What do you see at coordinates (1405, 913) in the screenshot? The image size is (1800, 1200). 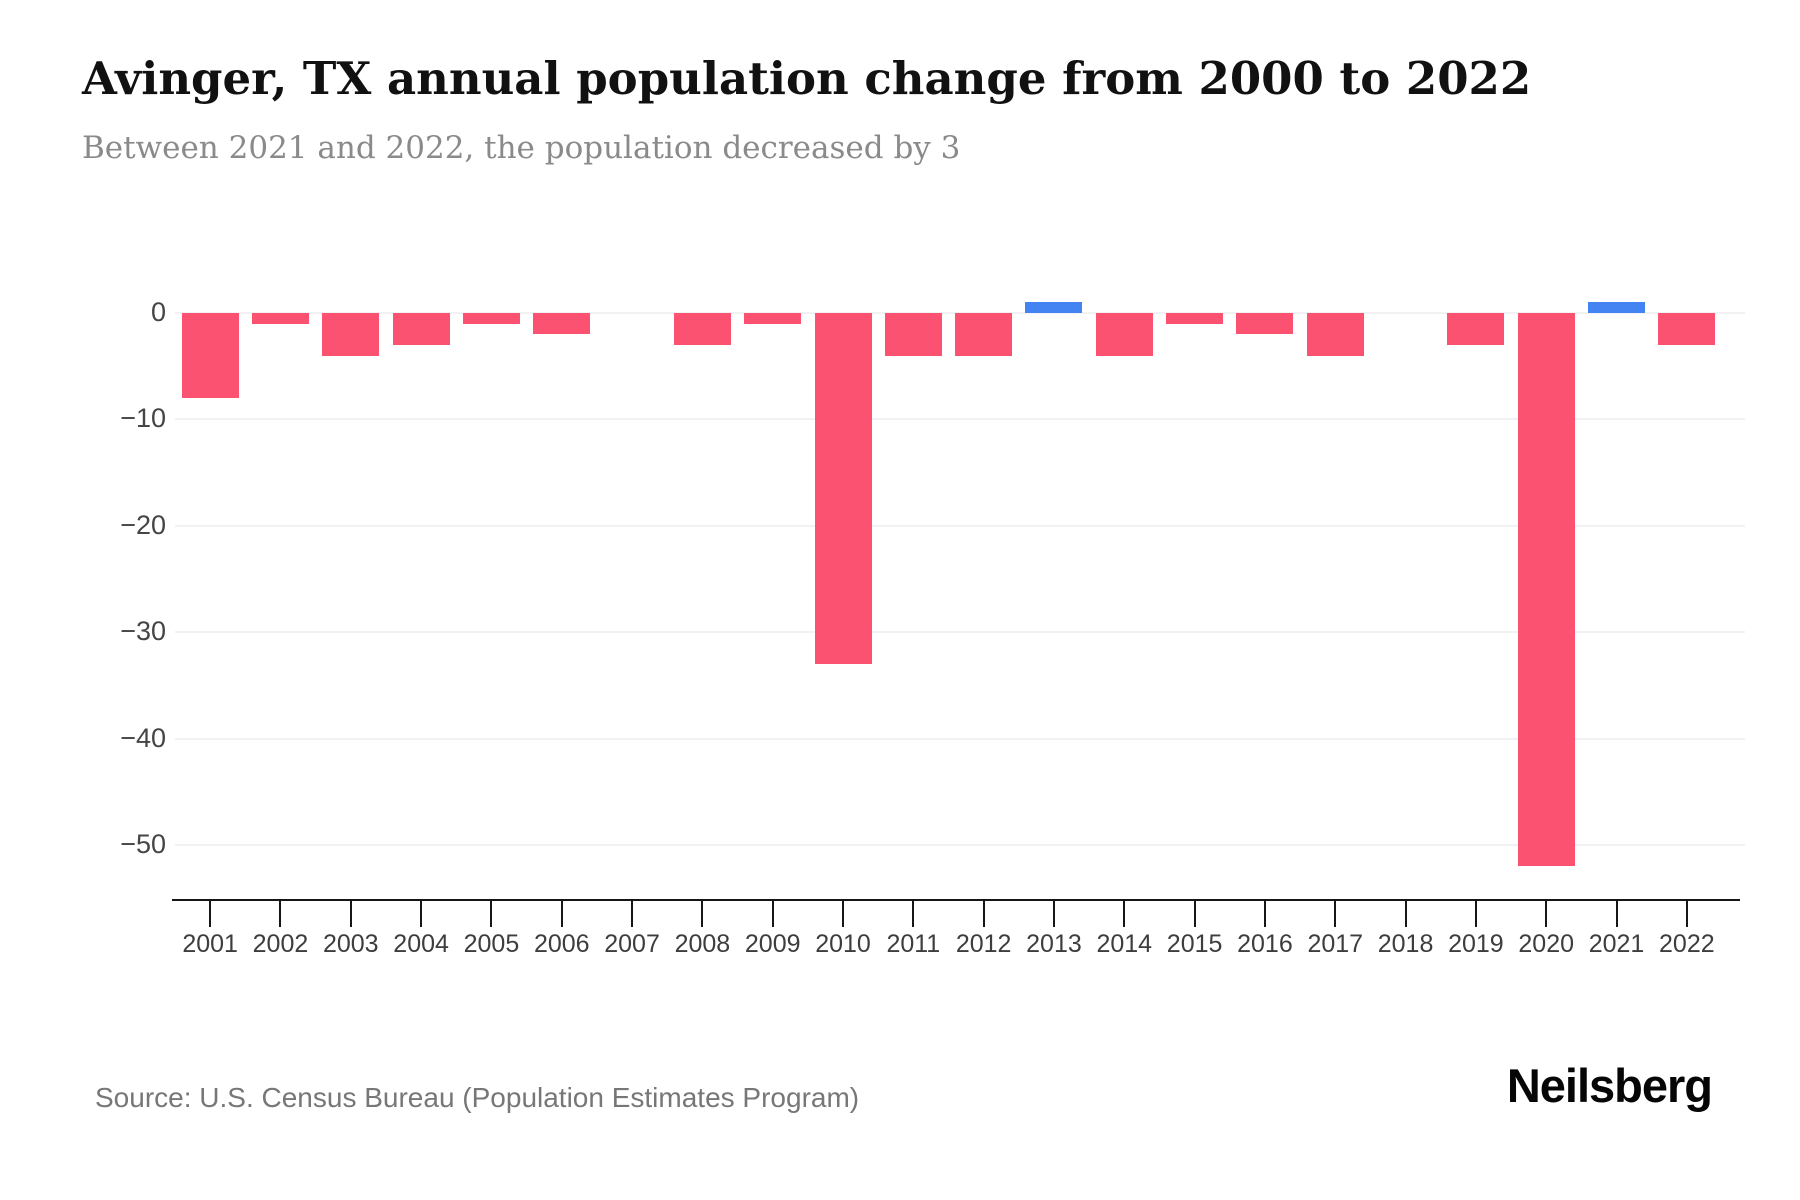 I see `x-axis-tick-2018` at bounding box center [1405, 913].